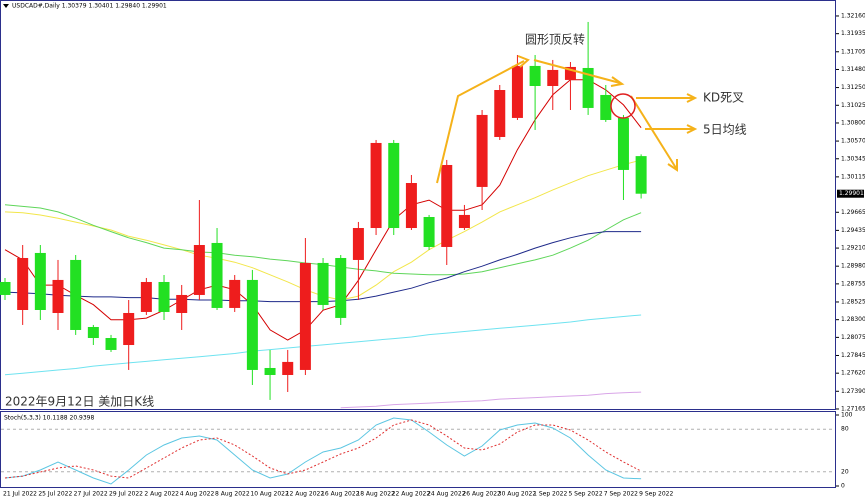 This screenshot has height=501, width=865. What do you see at coordinates (725, 130) in the screenshot?
I see `annotation: 5日均线` at bounding box center [725, 130].